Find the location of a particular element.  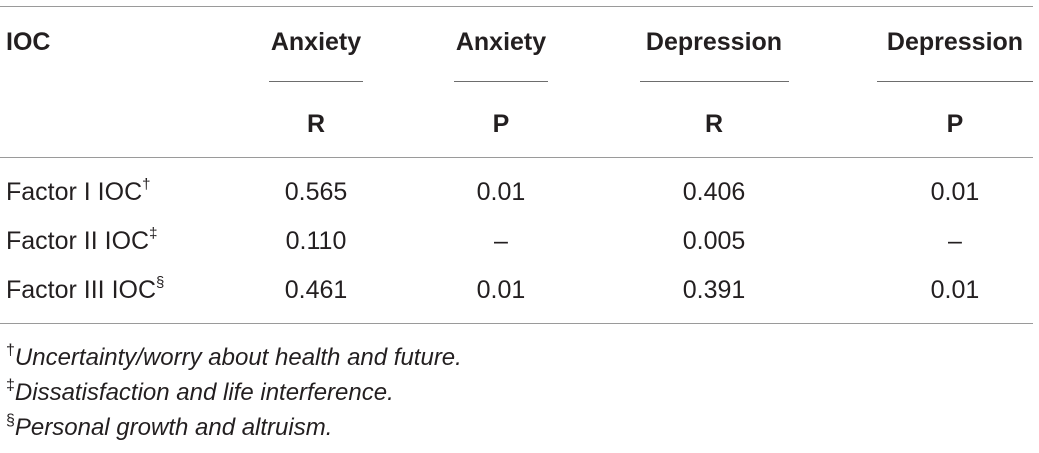

table-cell: 0.406 is located at coordinates (714, 192).